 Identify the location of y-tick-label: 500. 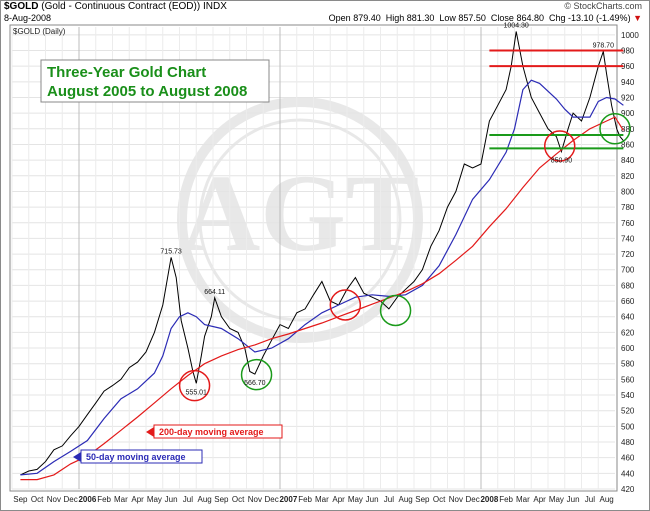
(628, 426).